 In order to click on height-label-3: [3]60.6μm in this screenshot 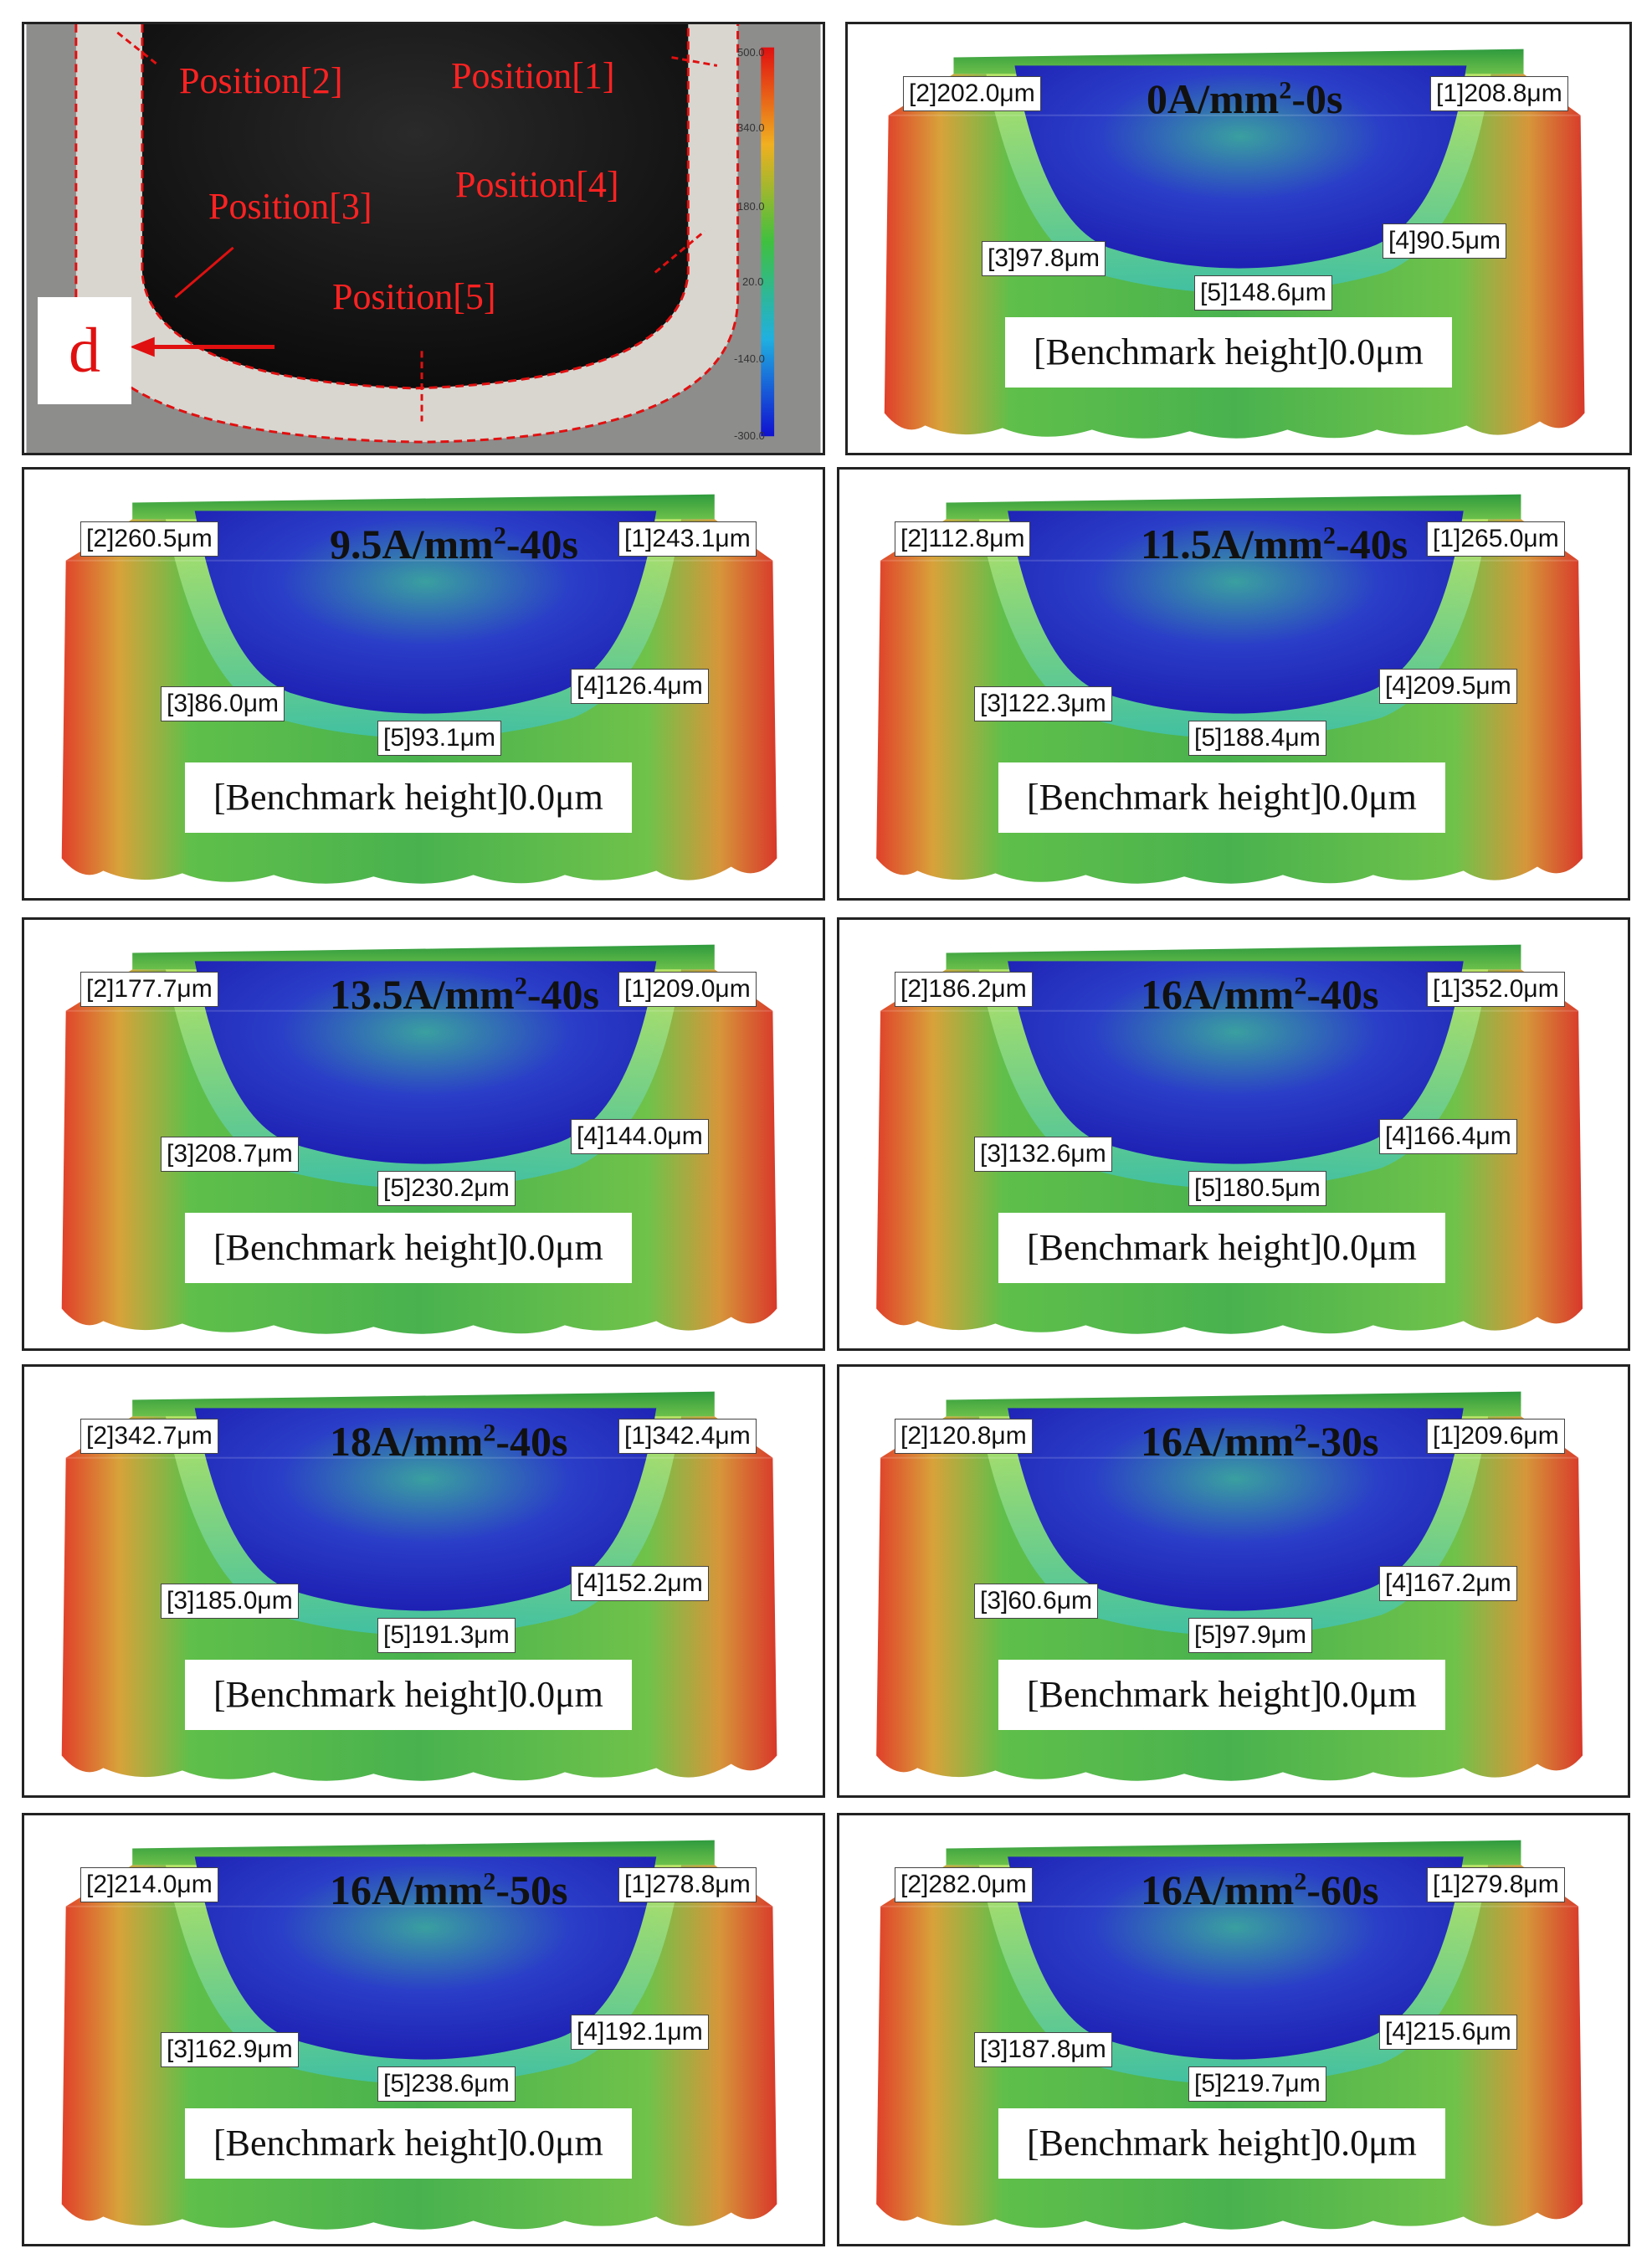, I will do `click(1036, 1601)`.